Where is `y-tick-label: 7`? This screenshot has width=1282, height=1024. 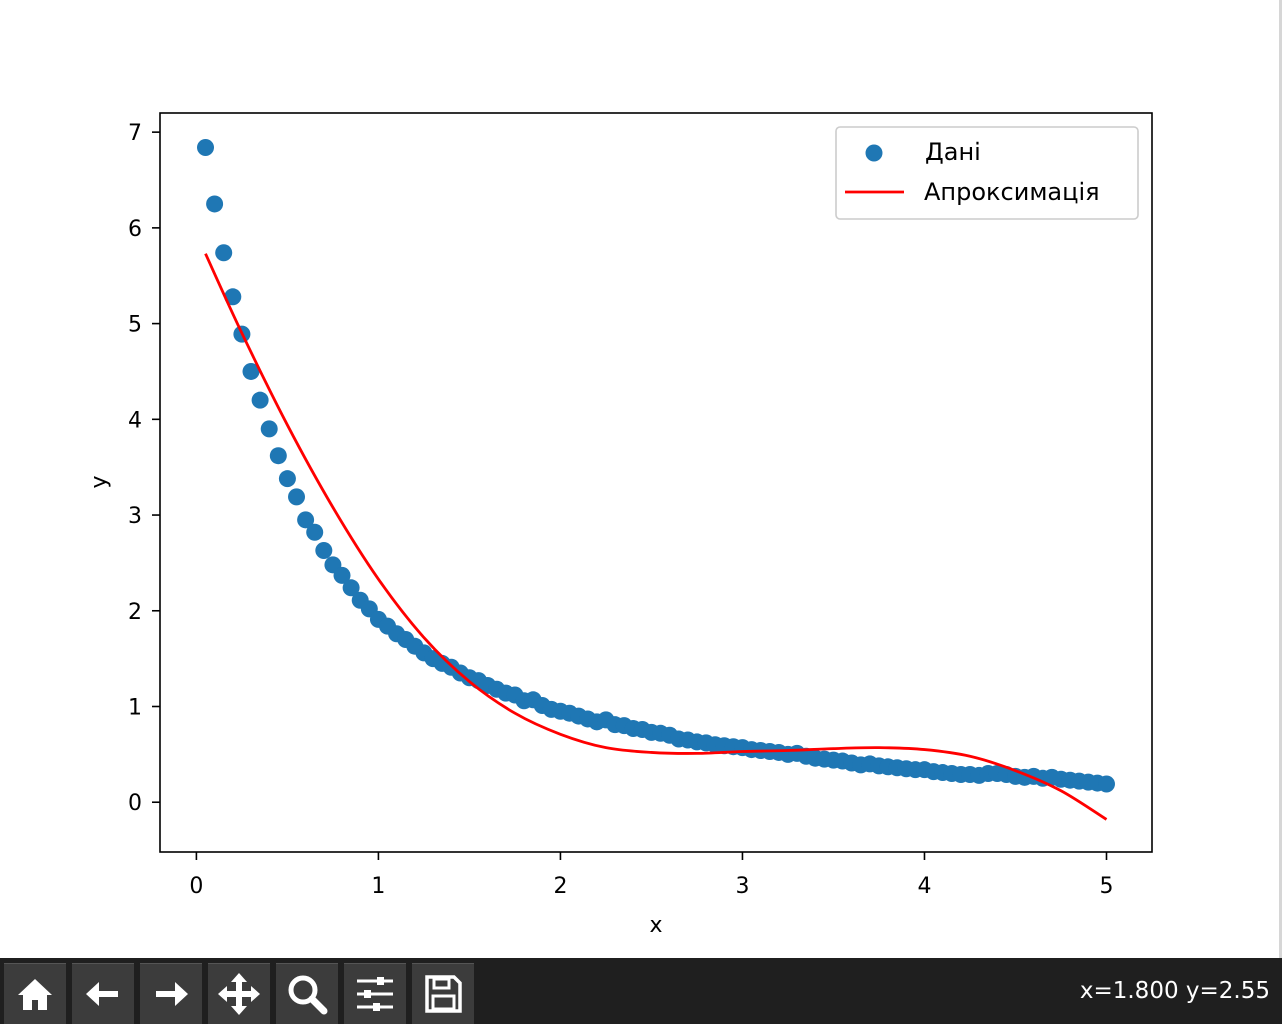 y-tick-label: 7 is located at coordinates (135, 133).